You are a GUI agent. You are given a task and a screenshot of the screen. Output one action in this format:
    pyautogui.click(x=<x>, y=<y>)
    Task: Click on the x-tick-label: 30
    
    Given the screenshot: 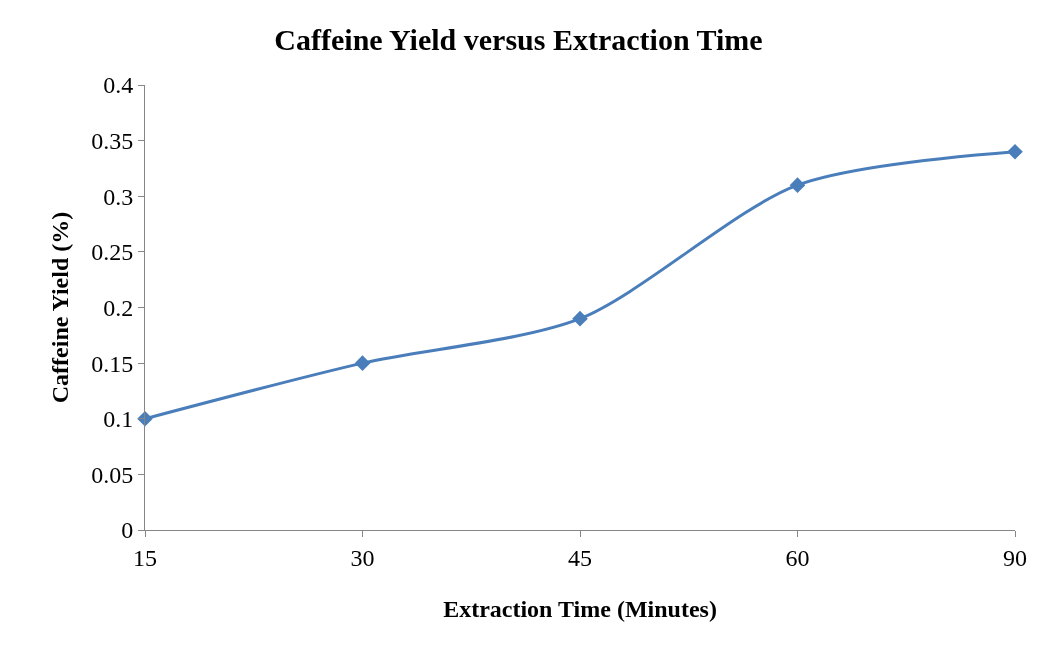 What is the action you would take?
    pyautogui.click(x=362, y=557)
    